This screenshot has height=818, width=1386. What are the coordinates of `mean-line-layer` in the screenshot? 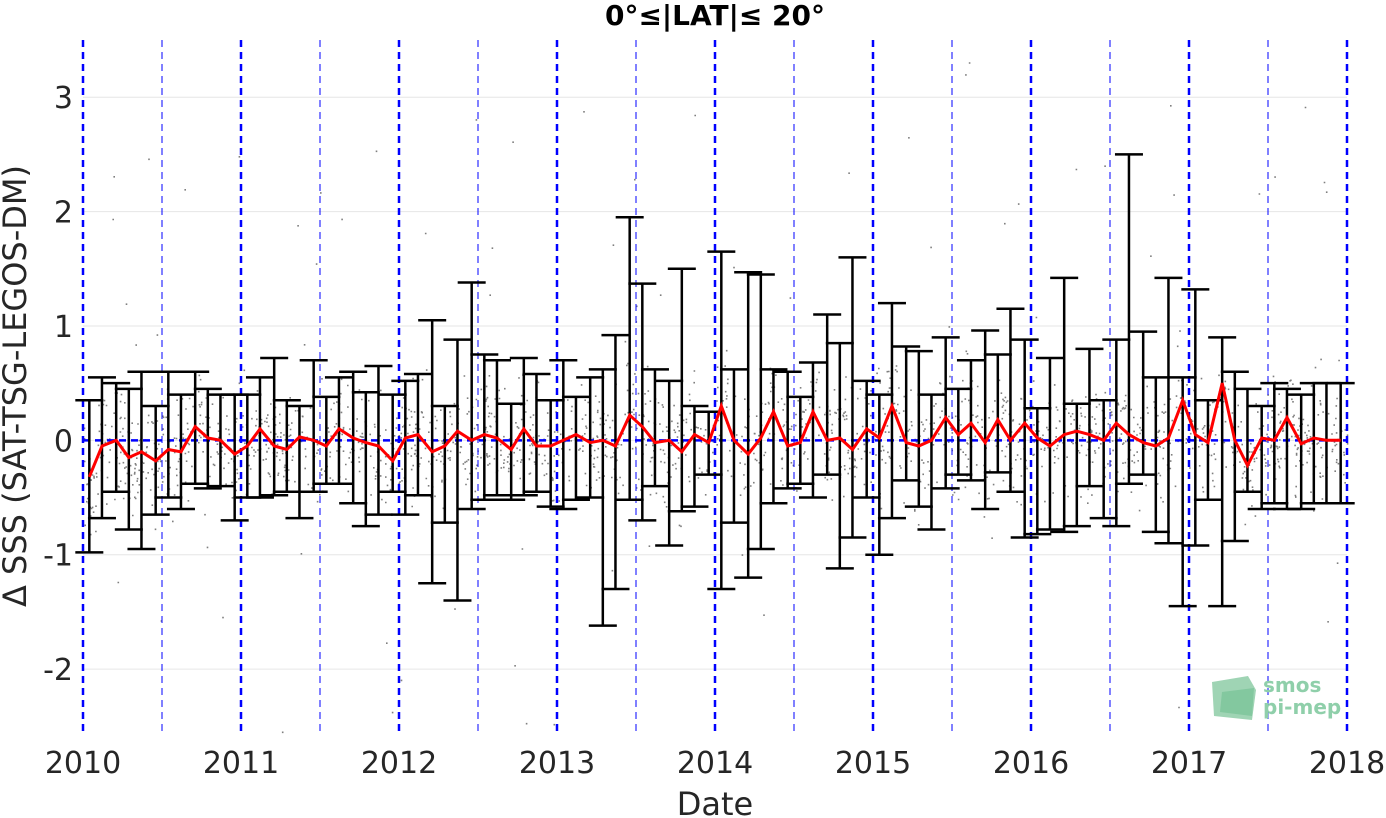 It's located at (714, 430).